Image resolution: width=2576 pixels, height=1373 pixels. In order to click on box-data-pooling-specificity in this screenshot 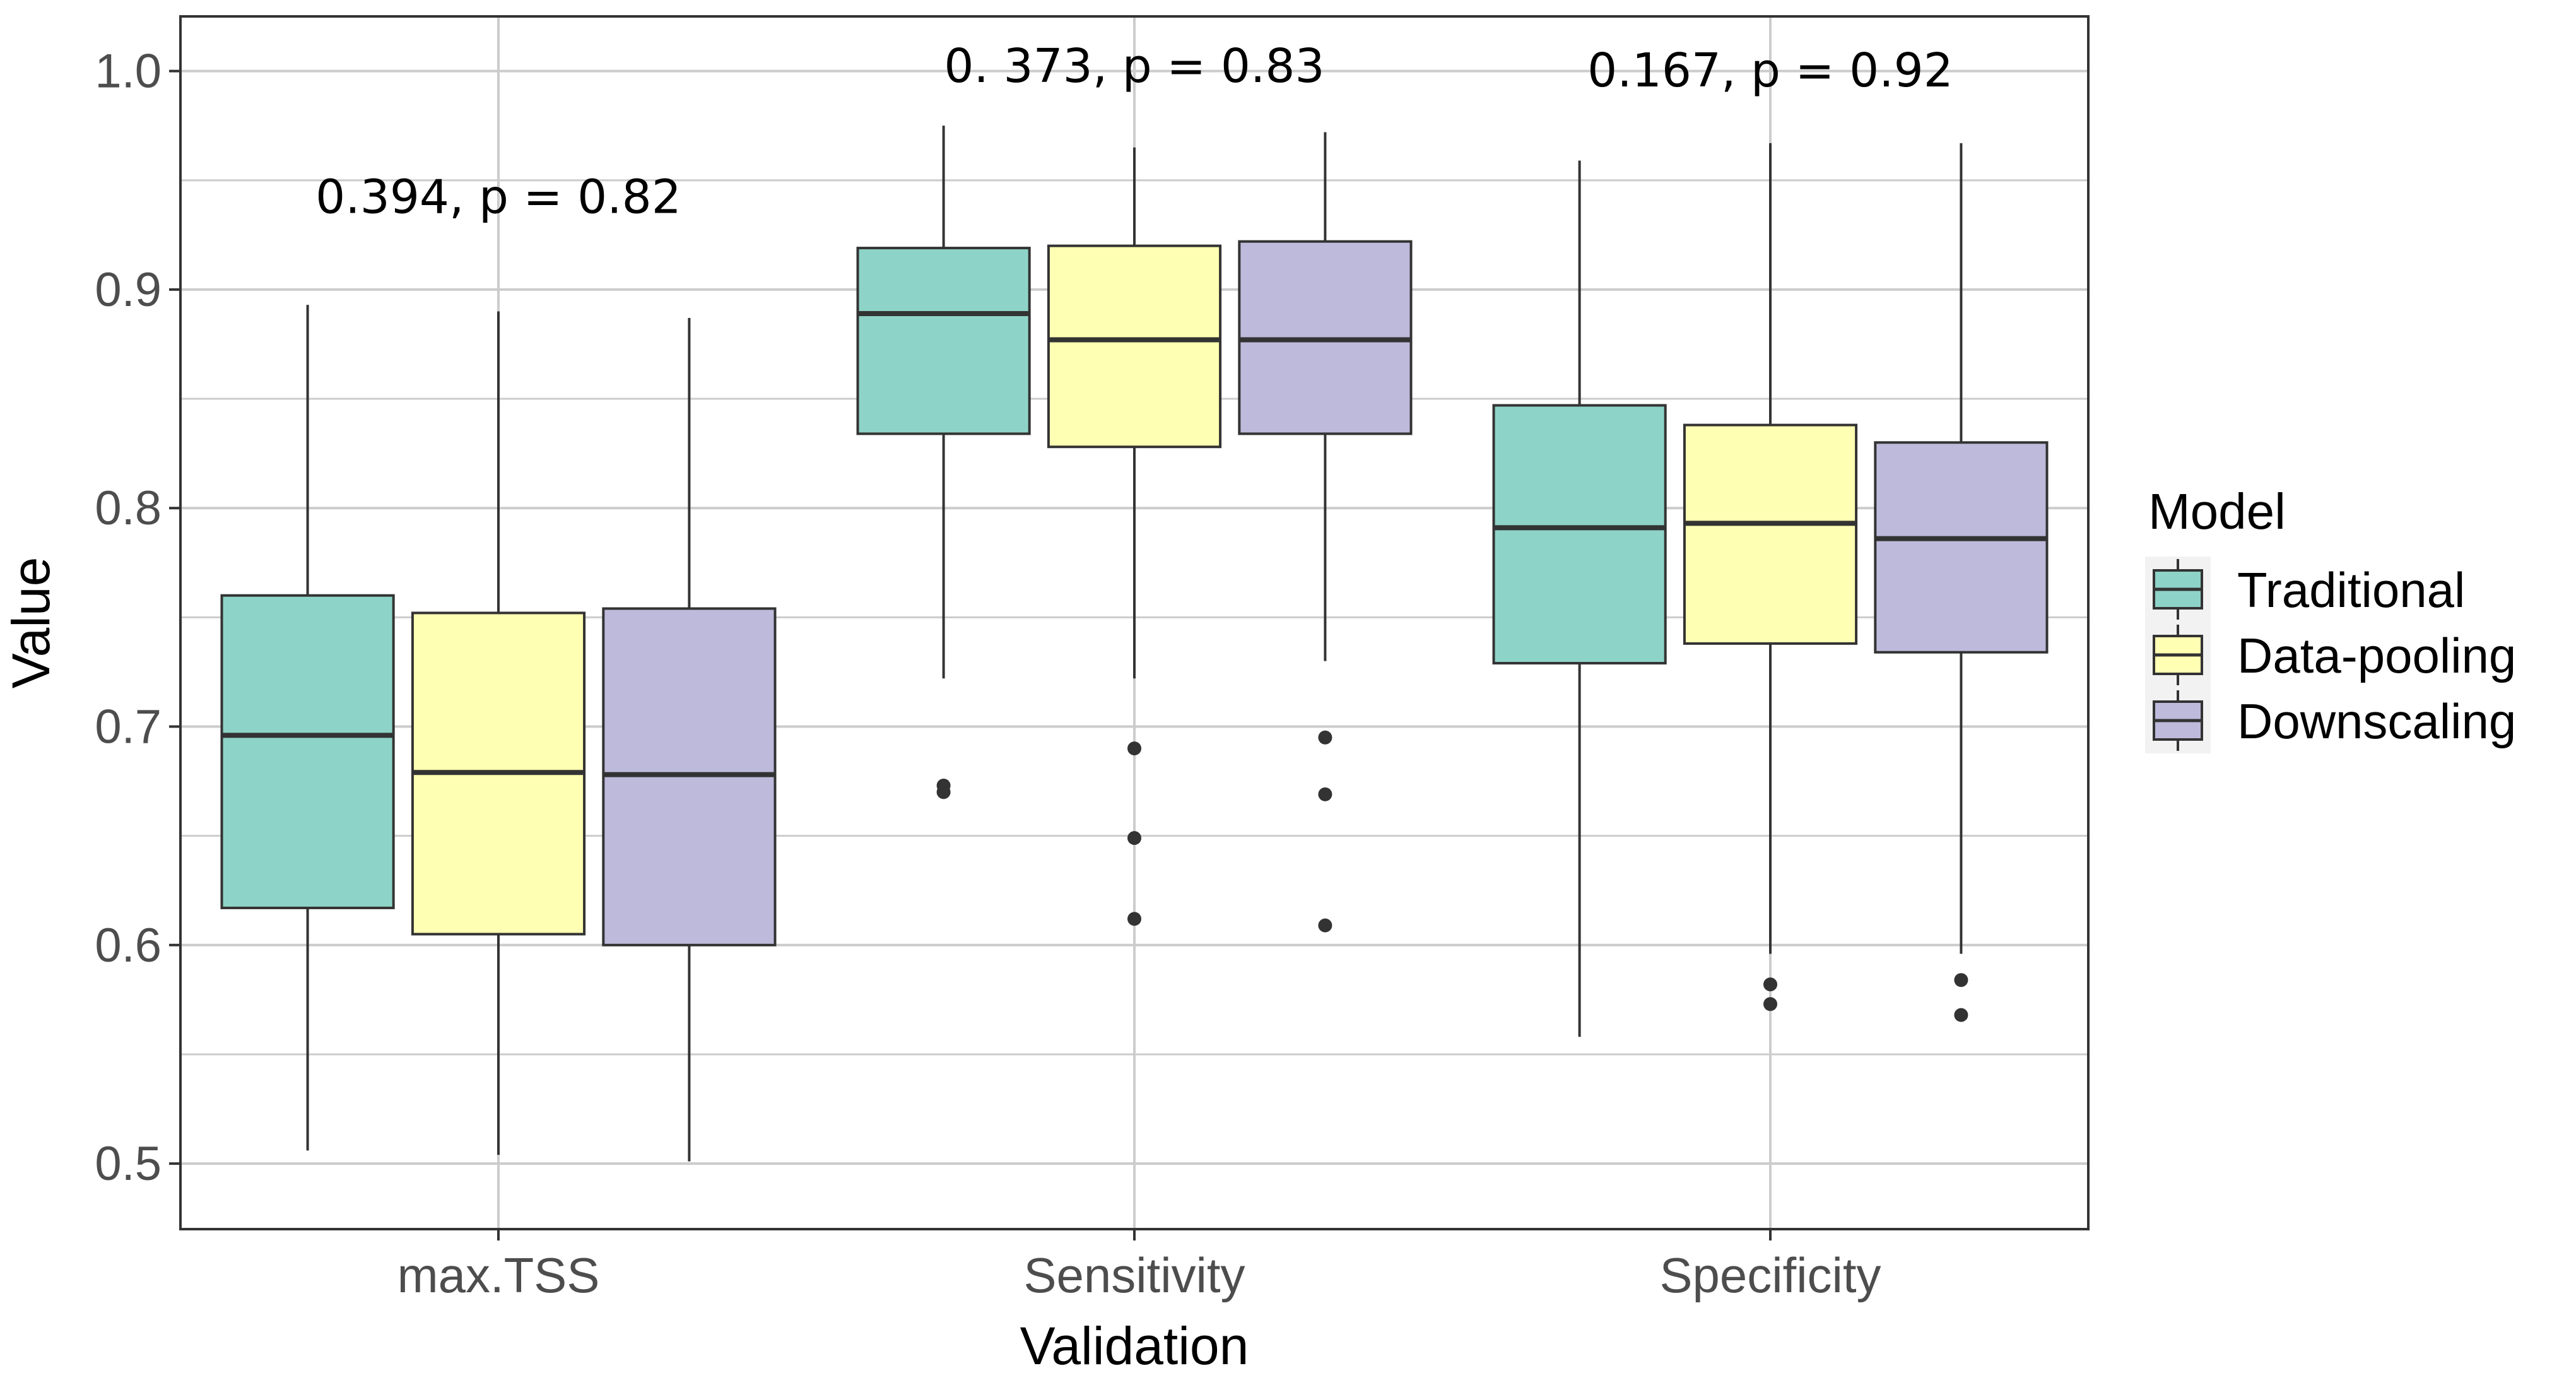, I will do `click(1770, 577)`.